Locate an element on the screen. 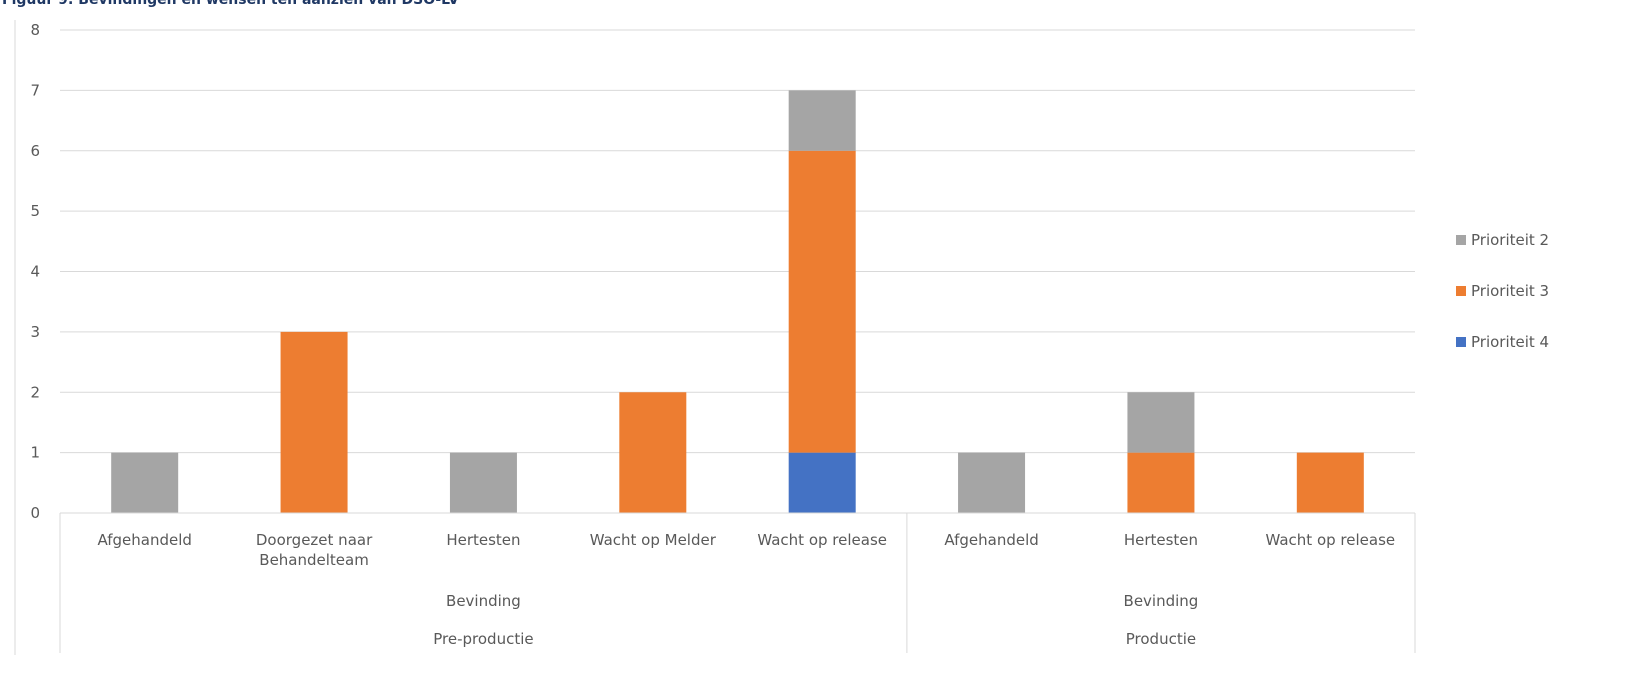  legend-label: Prioriteit 2 is located at coordinates (1510, 240).